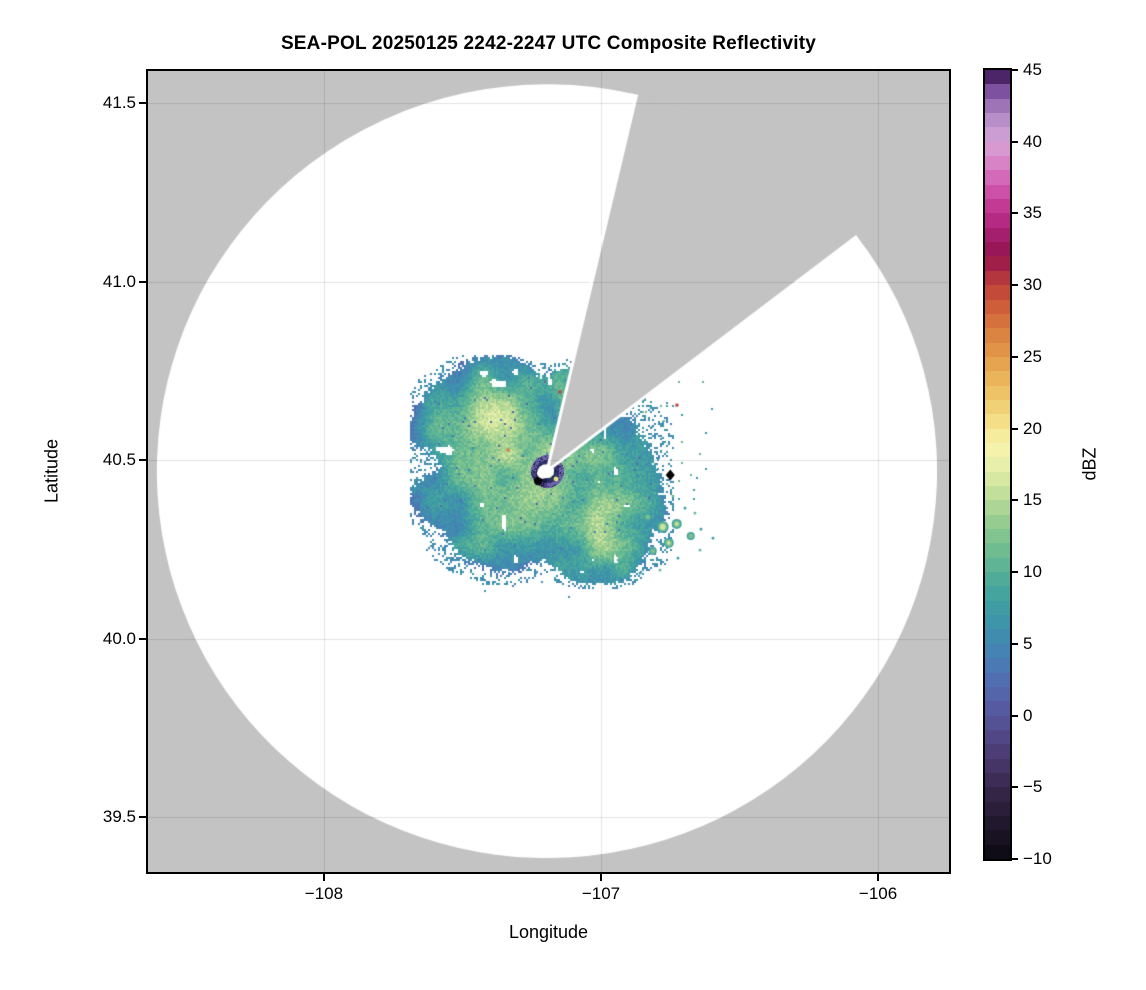 The height and width of the screenshot is (990, 1146). I want to click on colorbar-tick-label: 20, so click(1032, 428).